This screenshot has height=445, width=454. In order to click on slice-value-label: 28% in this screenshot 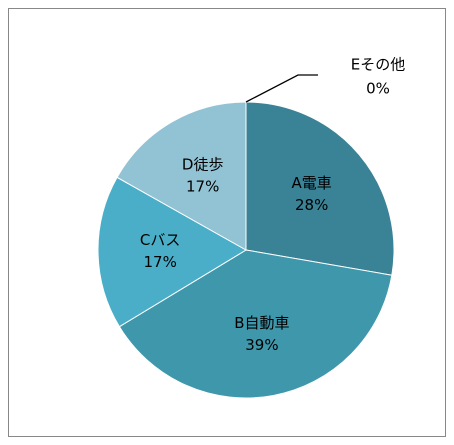, I will do `click(311, 205)`.